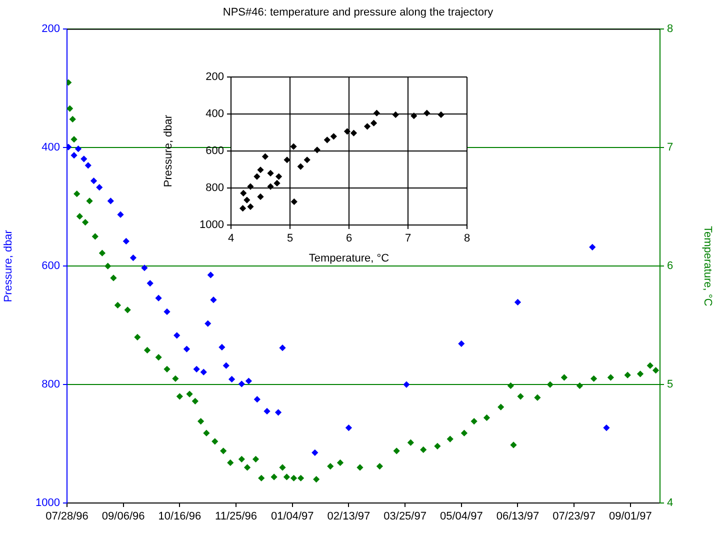 This screenshot has height=537, width=716. I want to click on x-tick-label: 5, so click(290, 238).